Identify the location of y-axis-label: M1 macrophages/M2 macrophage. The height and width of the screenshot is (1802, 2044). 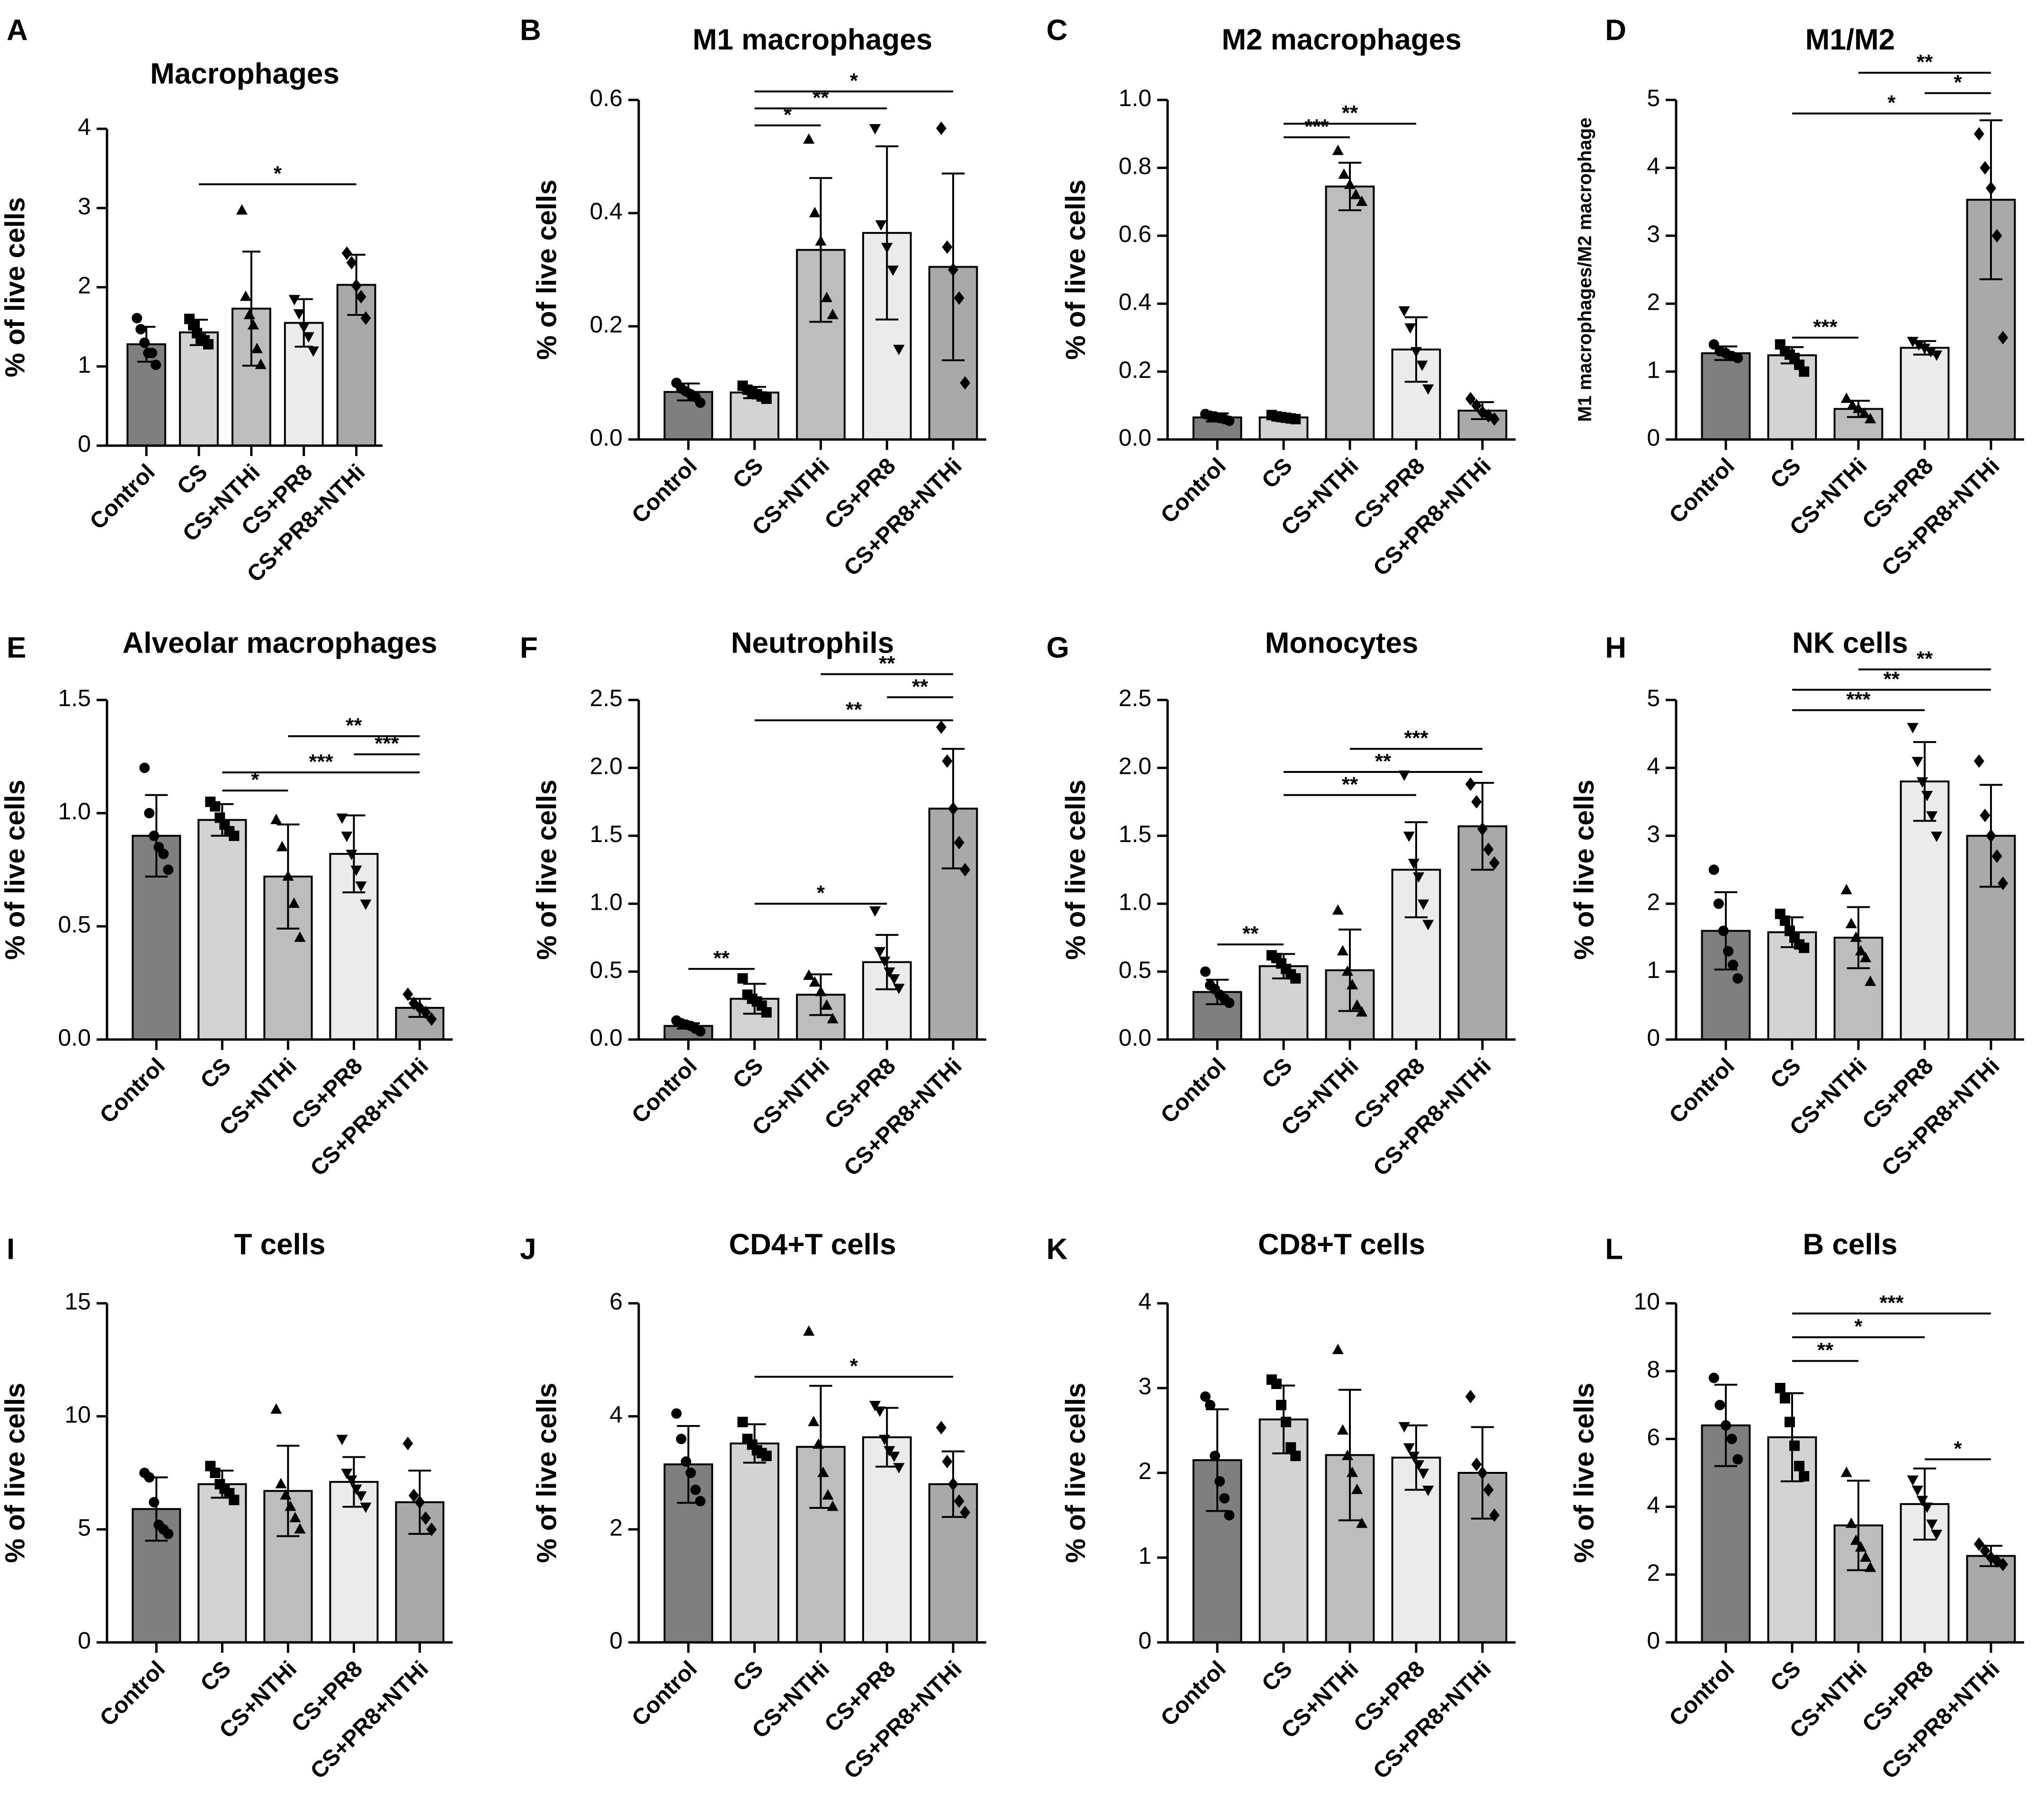
(1585, 269).